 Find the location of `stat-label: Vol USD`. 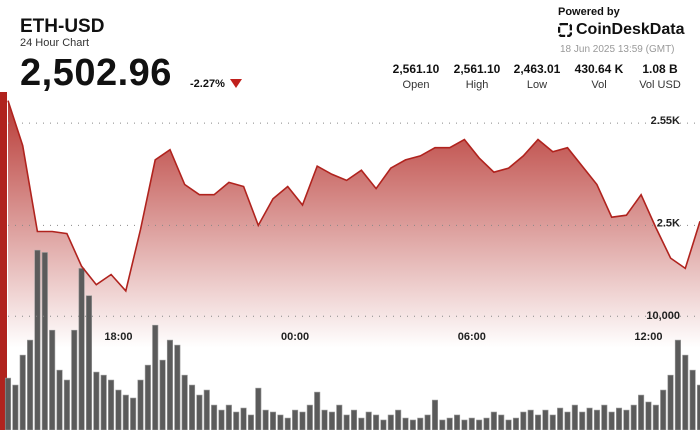

stat-label: Vol USD is located at coordinates (660, 85).